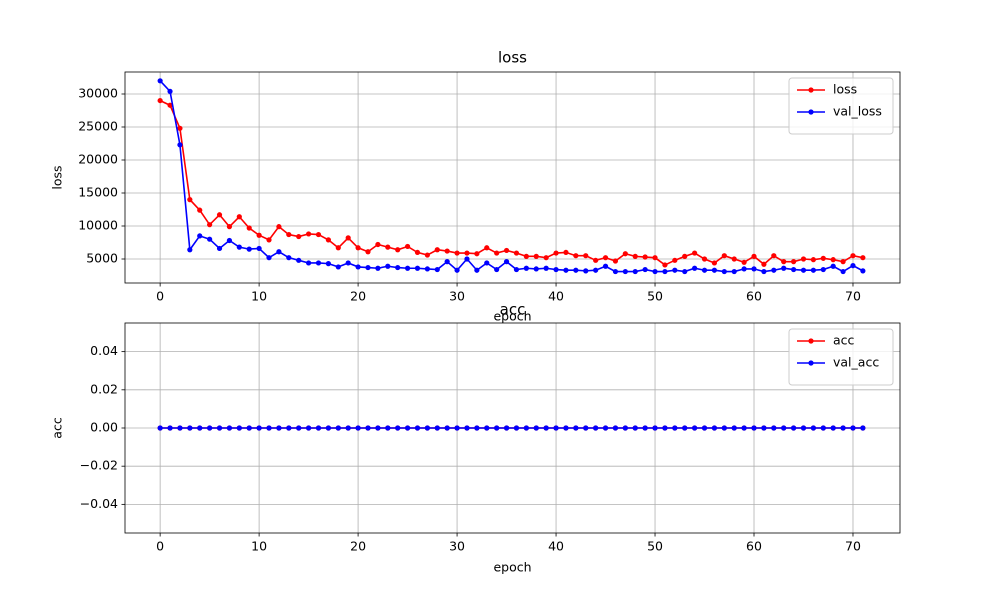  I want to click on chart-title: loss, so click(512, 58).